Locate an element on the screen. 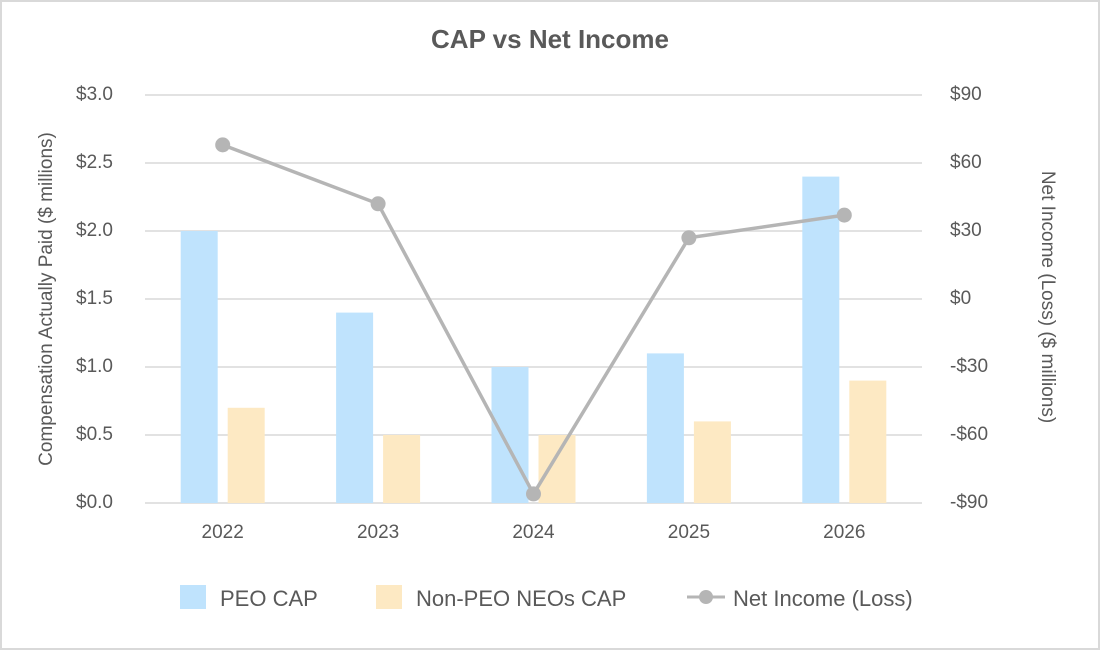 Image resolution: width=1100 pixels, height=650 pixels. legend-label-non-peo-neos-cap: Non-PEO NEOs CAP is located at coordinates (521, 598).